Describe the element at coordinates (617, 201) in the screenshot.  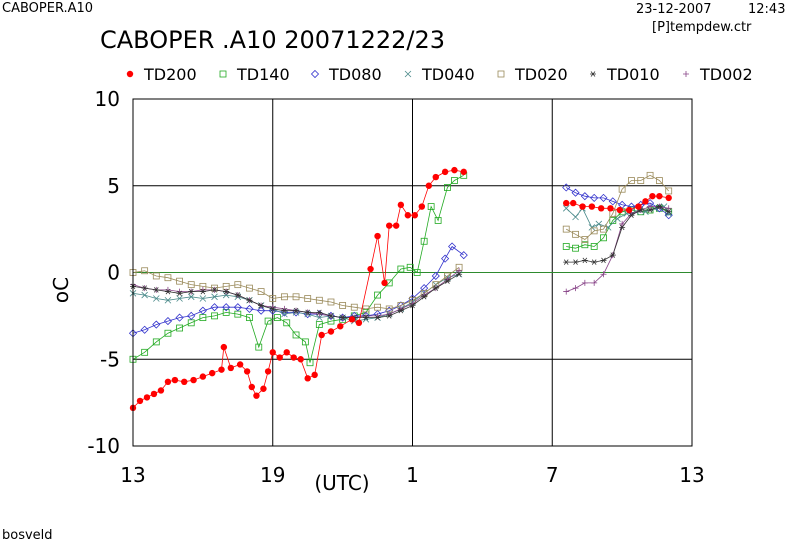
I see `series-line` at that location.